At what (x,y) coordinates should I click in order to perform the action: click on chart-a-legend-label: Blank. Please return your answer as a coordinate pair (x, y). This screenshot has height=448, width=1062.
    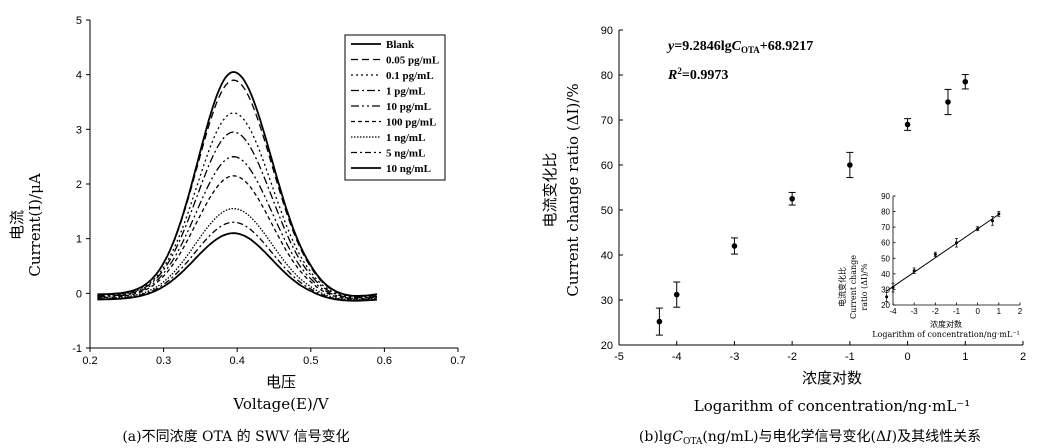
    Looking at the image, I should click on (400, 45).